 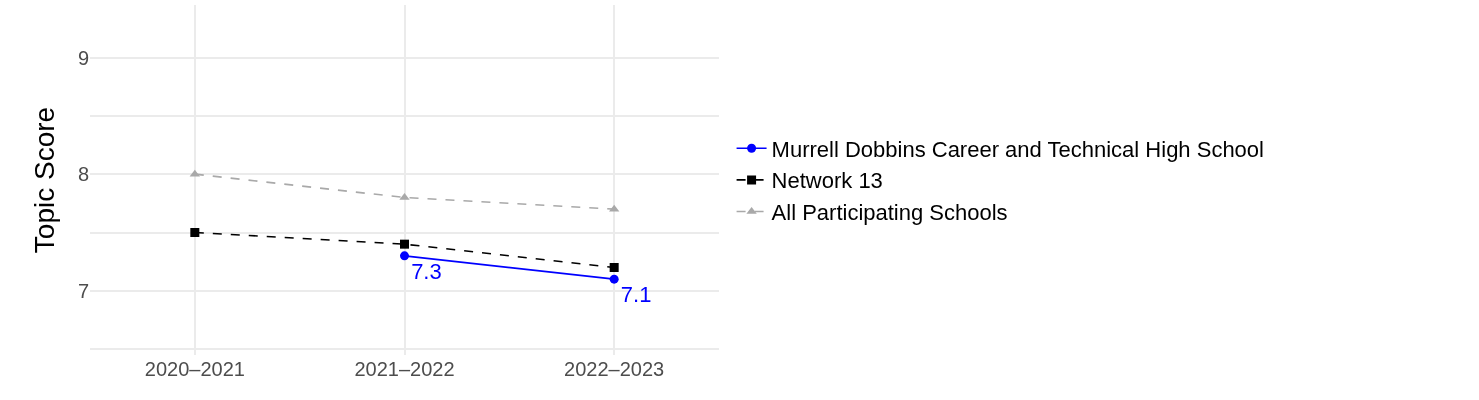 I want to click on legend-label: Network 13, so click(x=827, y=181).